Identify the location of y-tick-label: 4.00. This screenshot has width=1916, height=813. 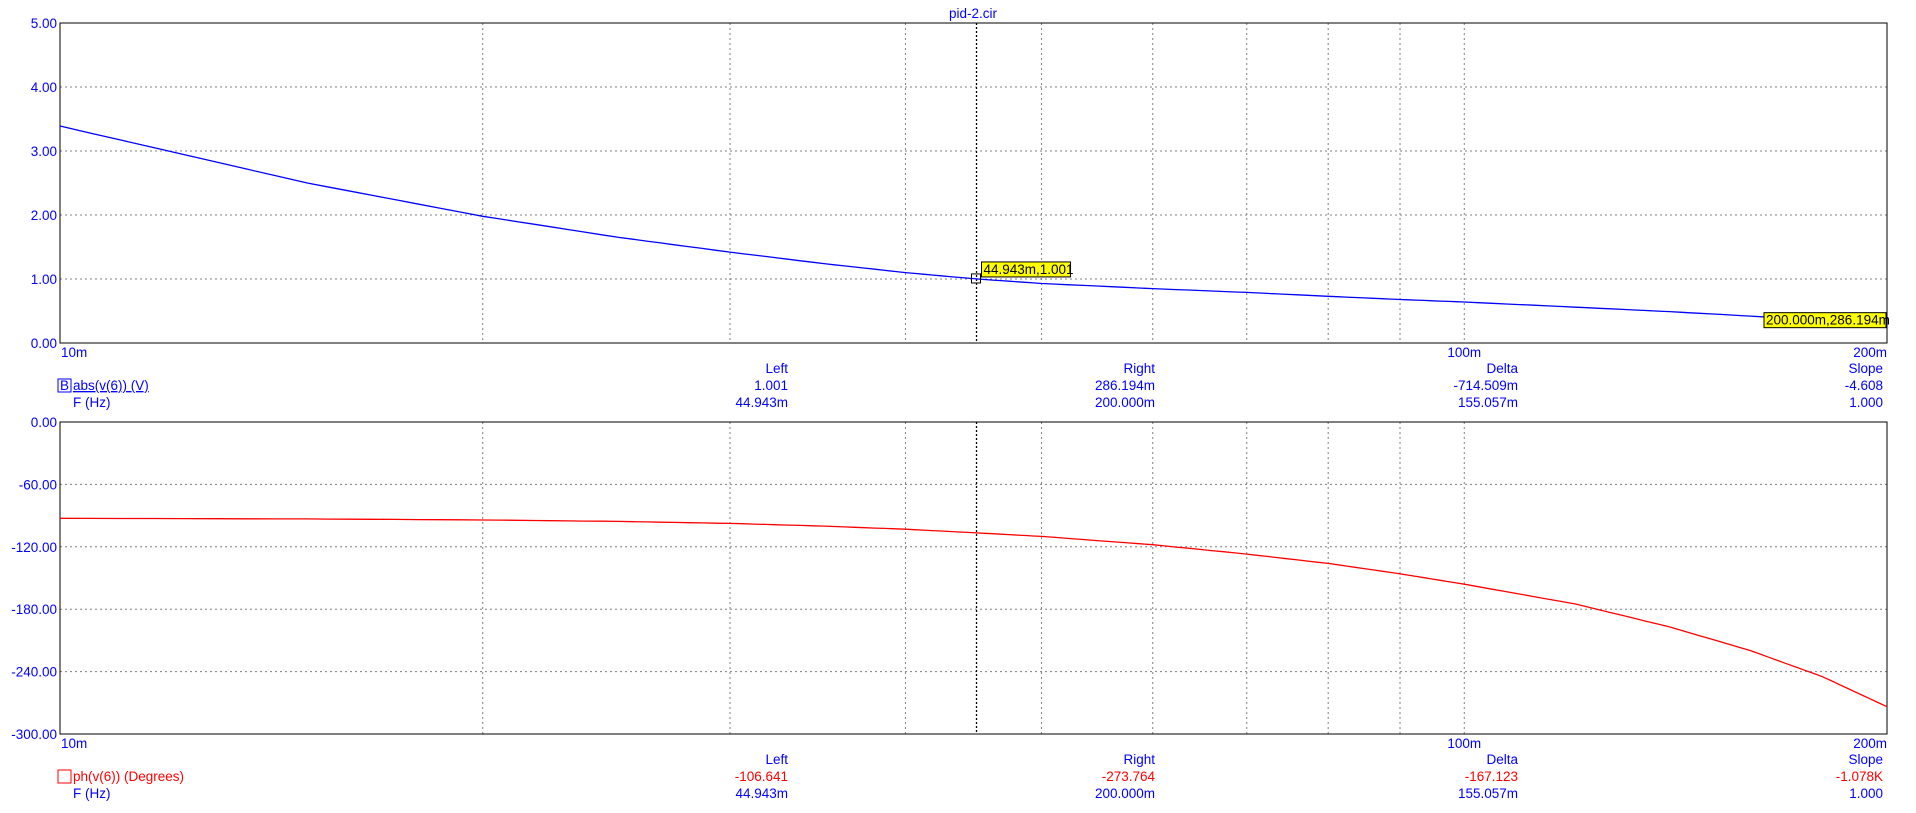
(44, 87).